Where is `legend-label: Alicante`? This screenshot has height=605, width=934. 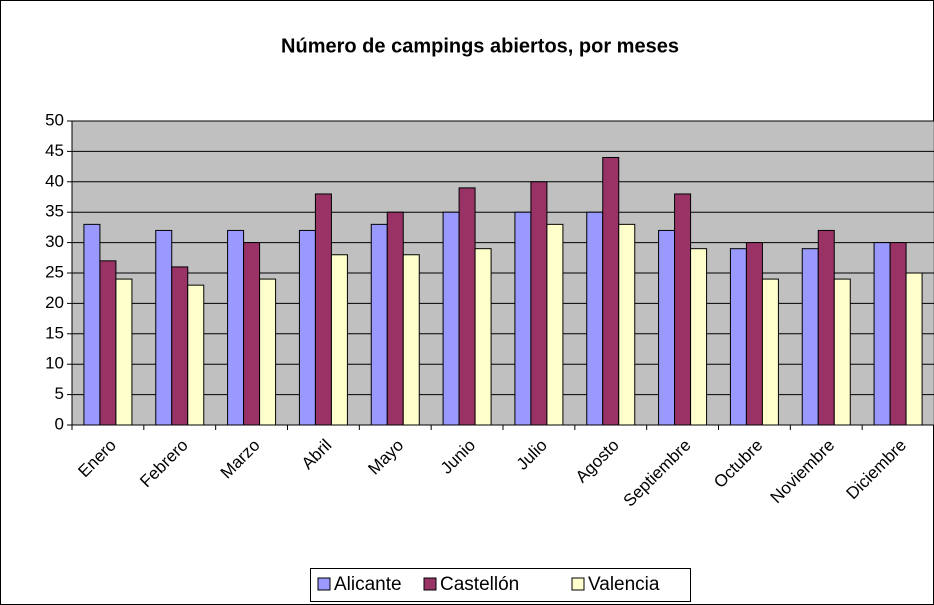 legend-label: Alicante is located at coordinates (368, 584).